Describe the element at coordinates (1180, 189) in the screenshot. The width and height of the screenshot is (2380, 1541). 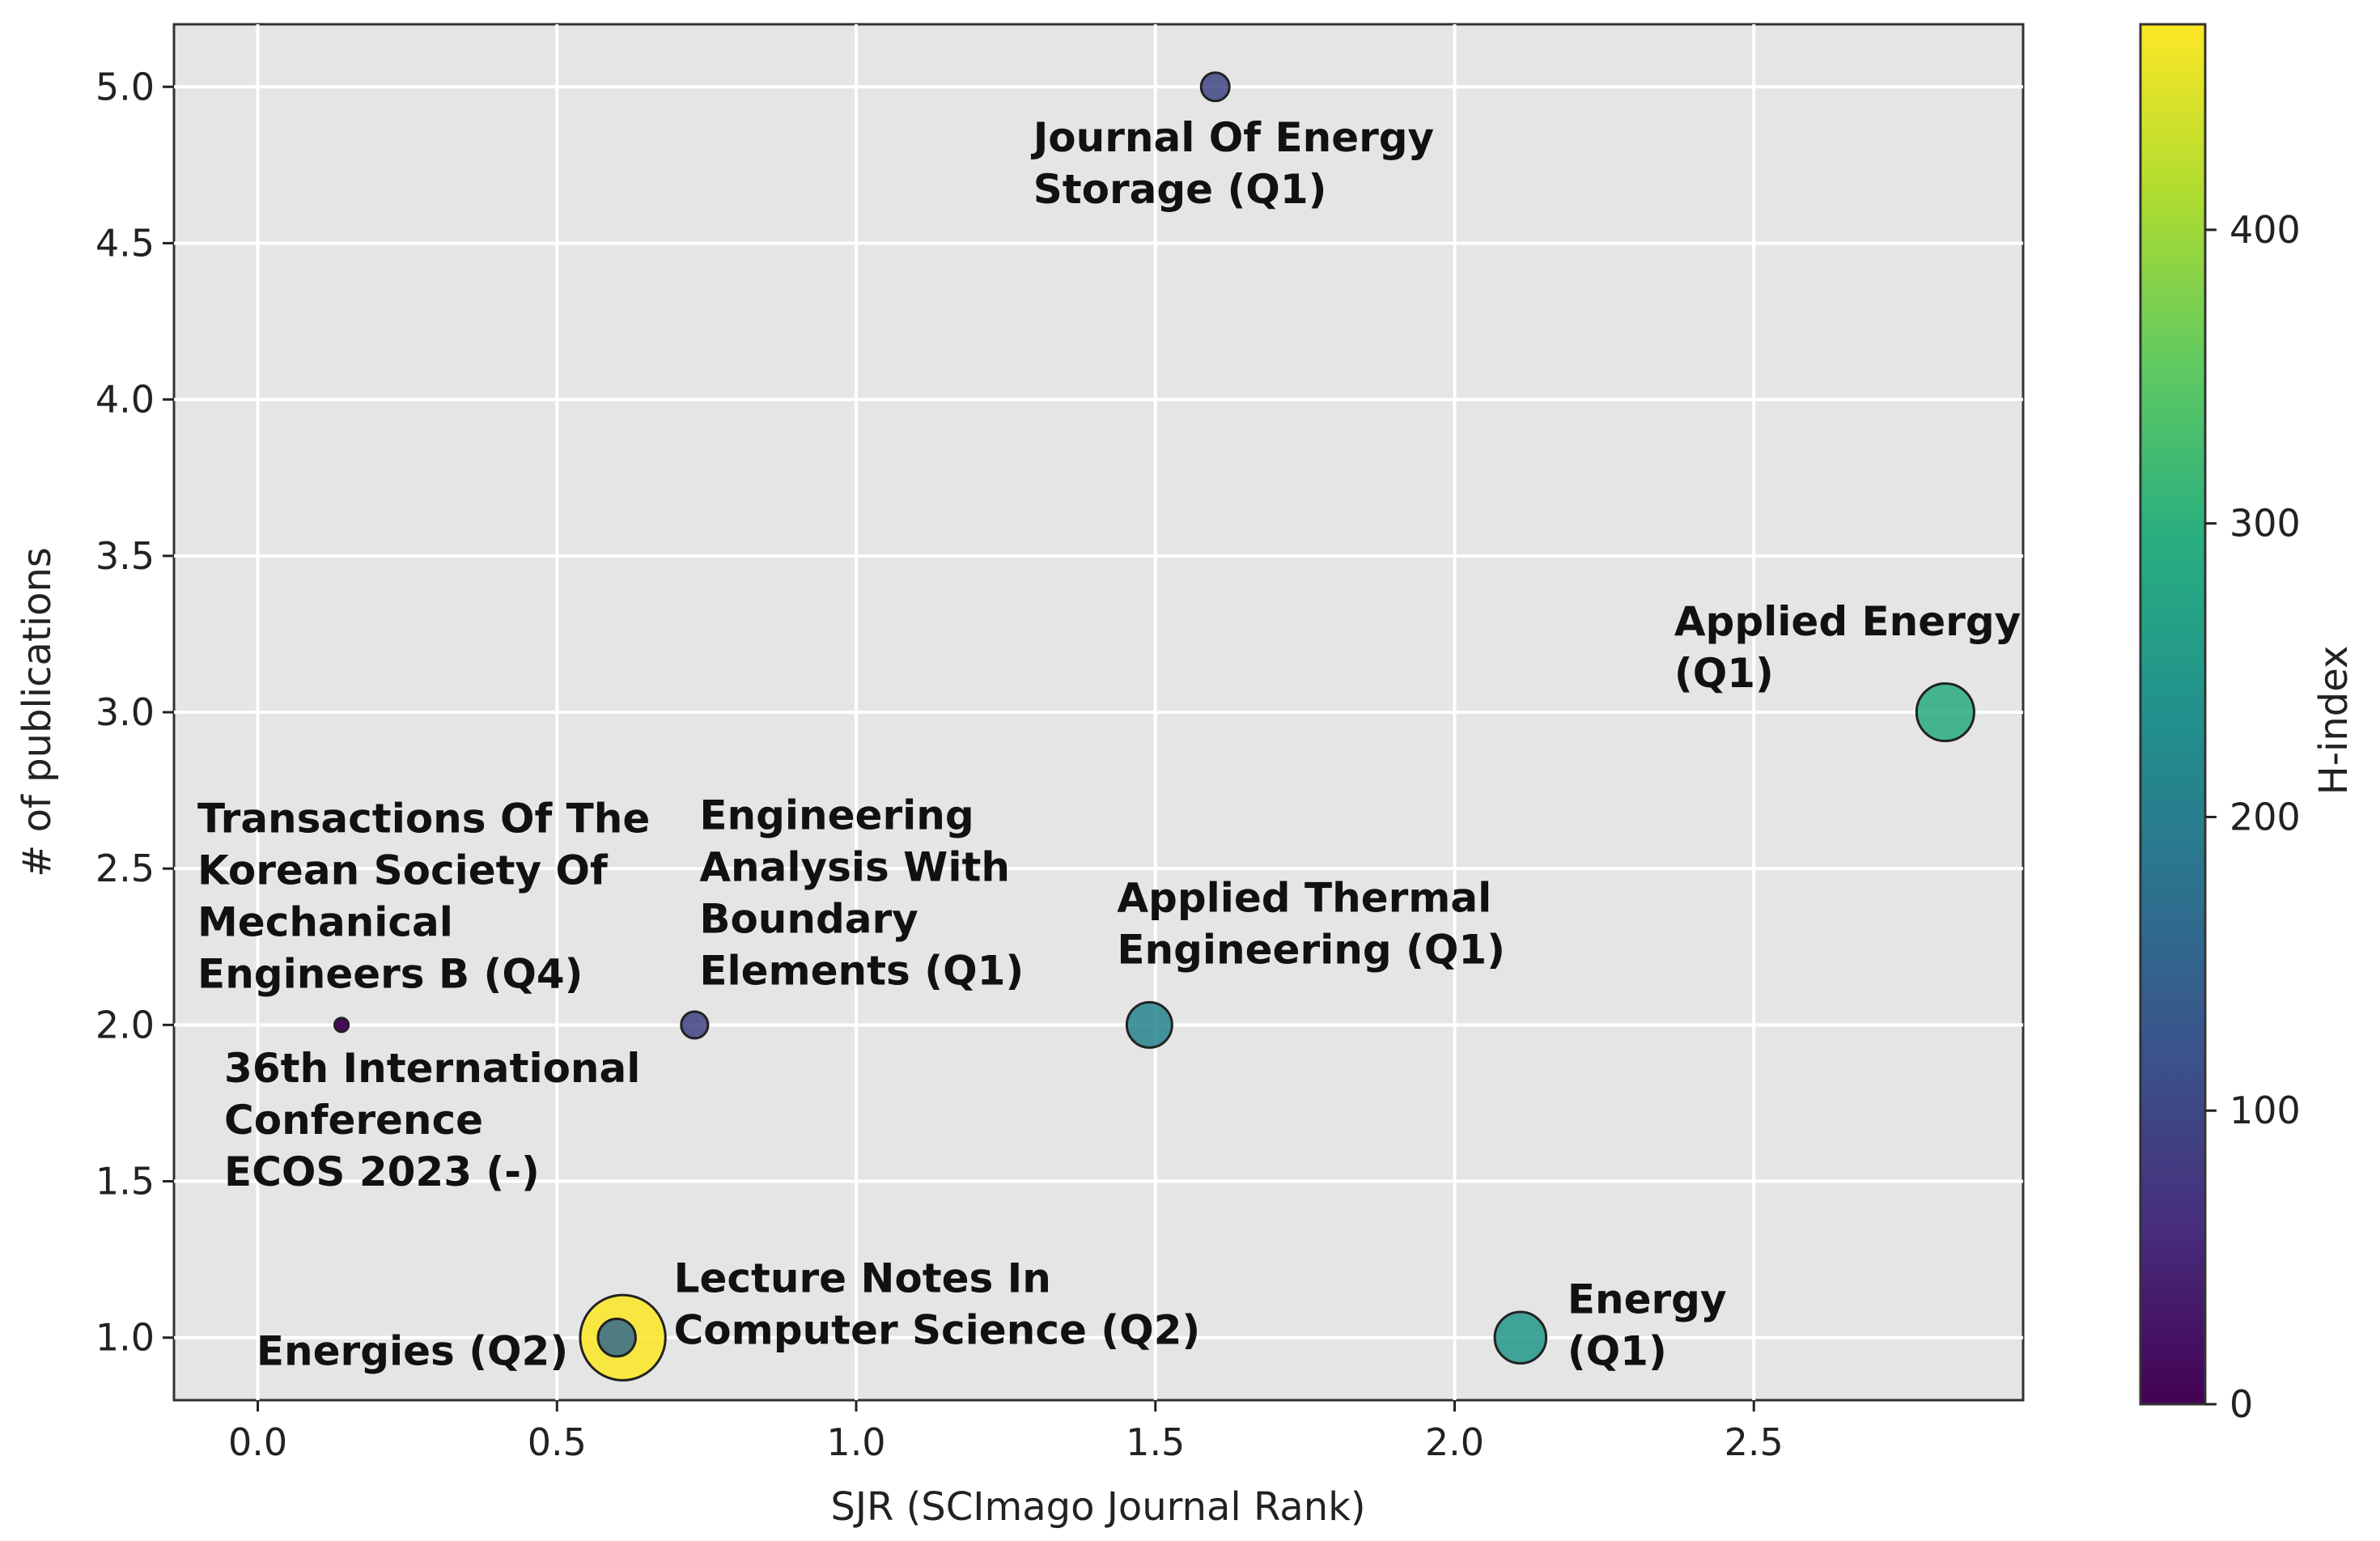
I see `point-label: Storage (Q1)` at that location.